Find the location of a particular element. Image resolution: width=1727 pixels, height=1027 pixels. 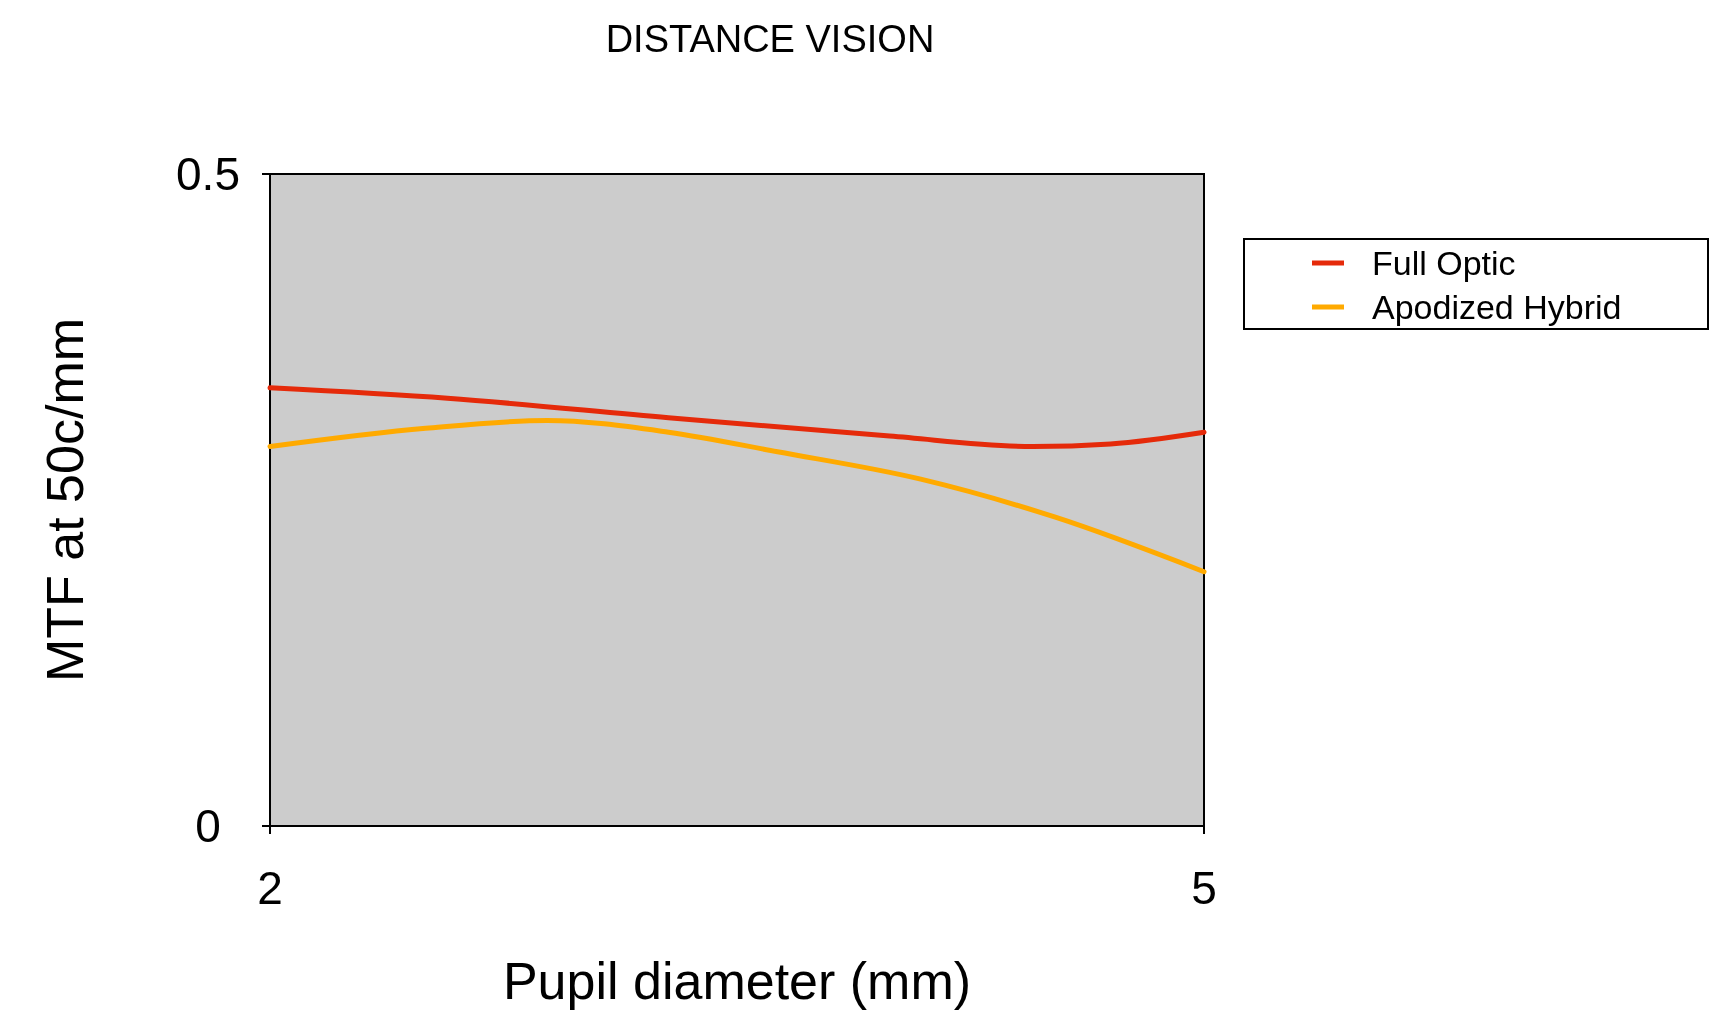

x-axis-title: Pupil diameter (mm) is located at coordinates (737, 981).